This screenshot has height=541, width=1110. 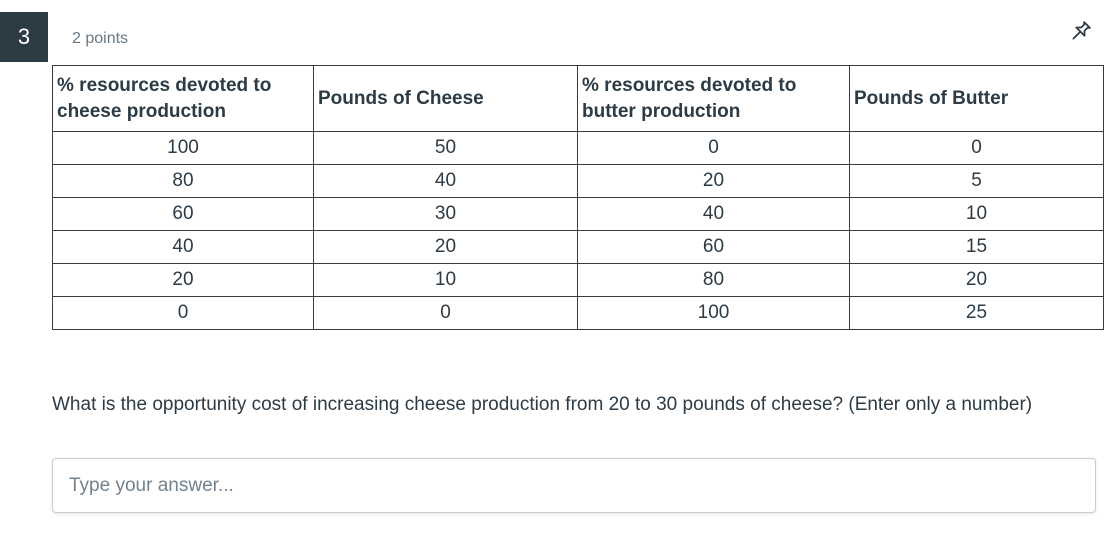 I want to click on pin-button, so click(x=1080, y=34).